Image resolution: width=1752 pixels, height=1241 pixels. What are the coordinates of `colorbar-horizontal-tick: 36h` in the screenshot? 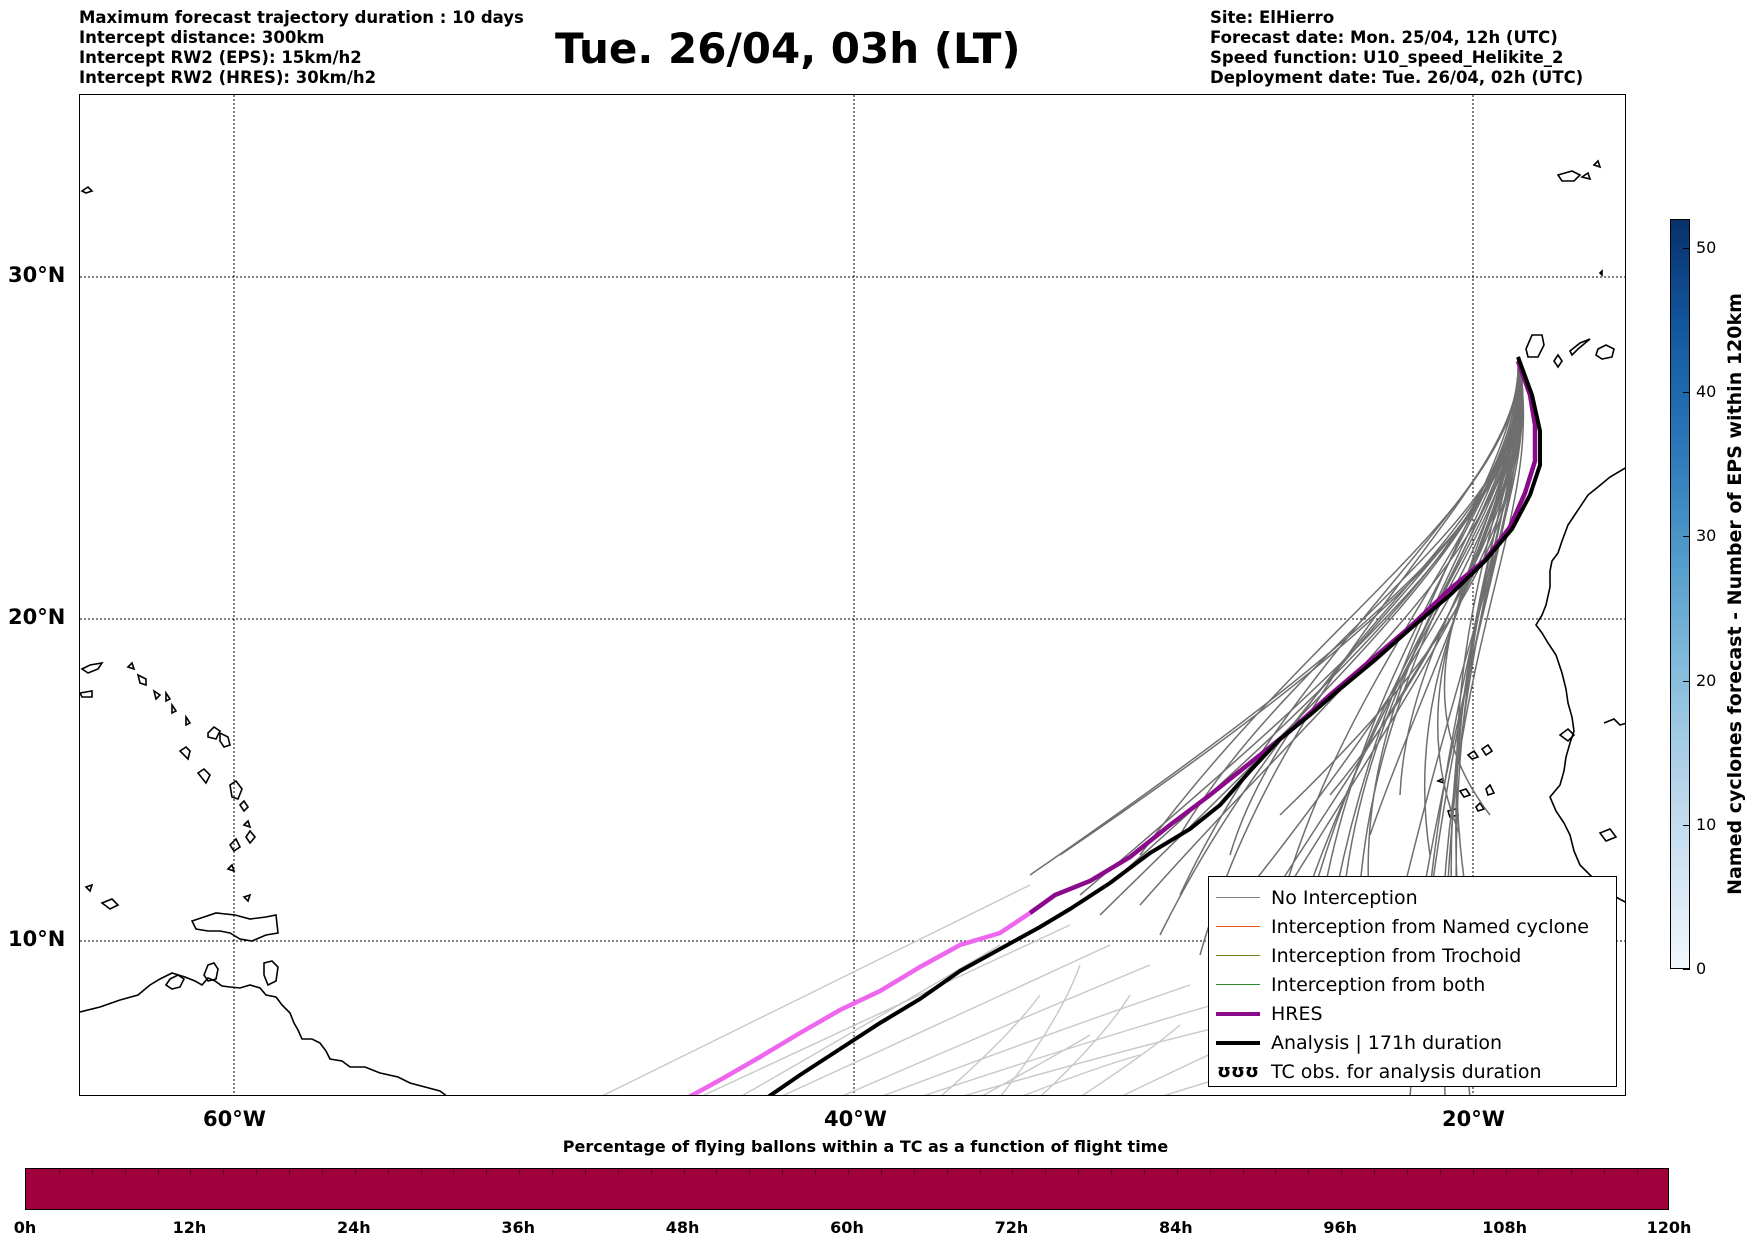 It's located at (518, 1227).